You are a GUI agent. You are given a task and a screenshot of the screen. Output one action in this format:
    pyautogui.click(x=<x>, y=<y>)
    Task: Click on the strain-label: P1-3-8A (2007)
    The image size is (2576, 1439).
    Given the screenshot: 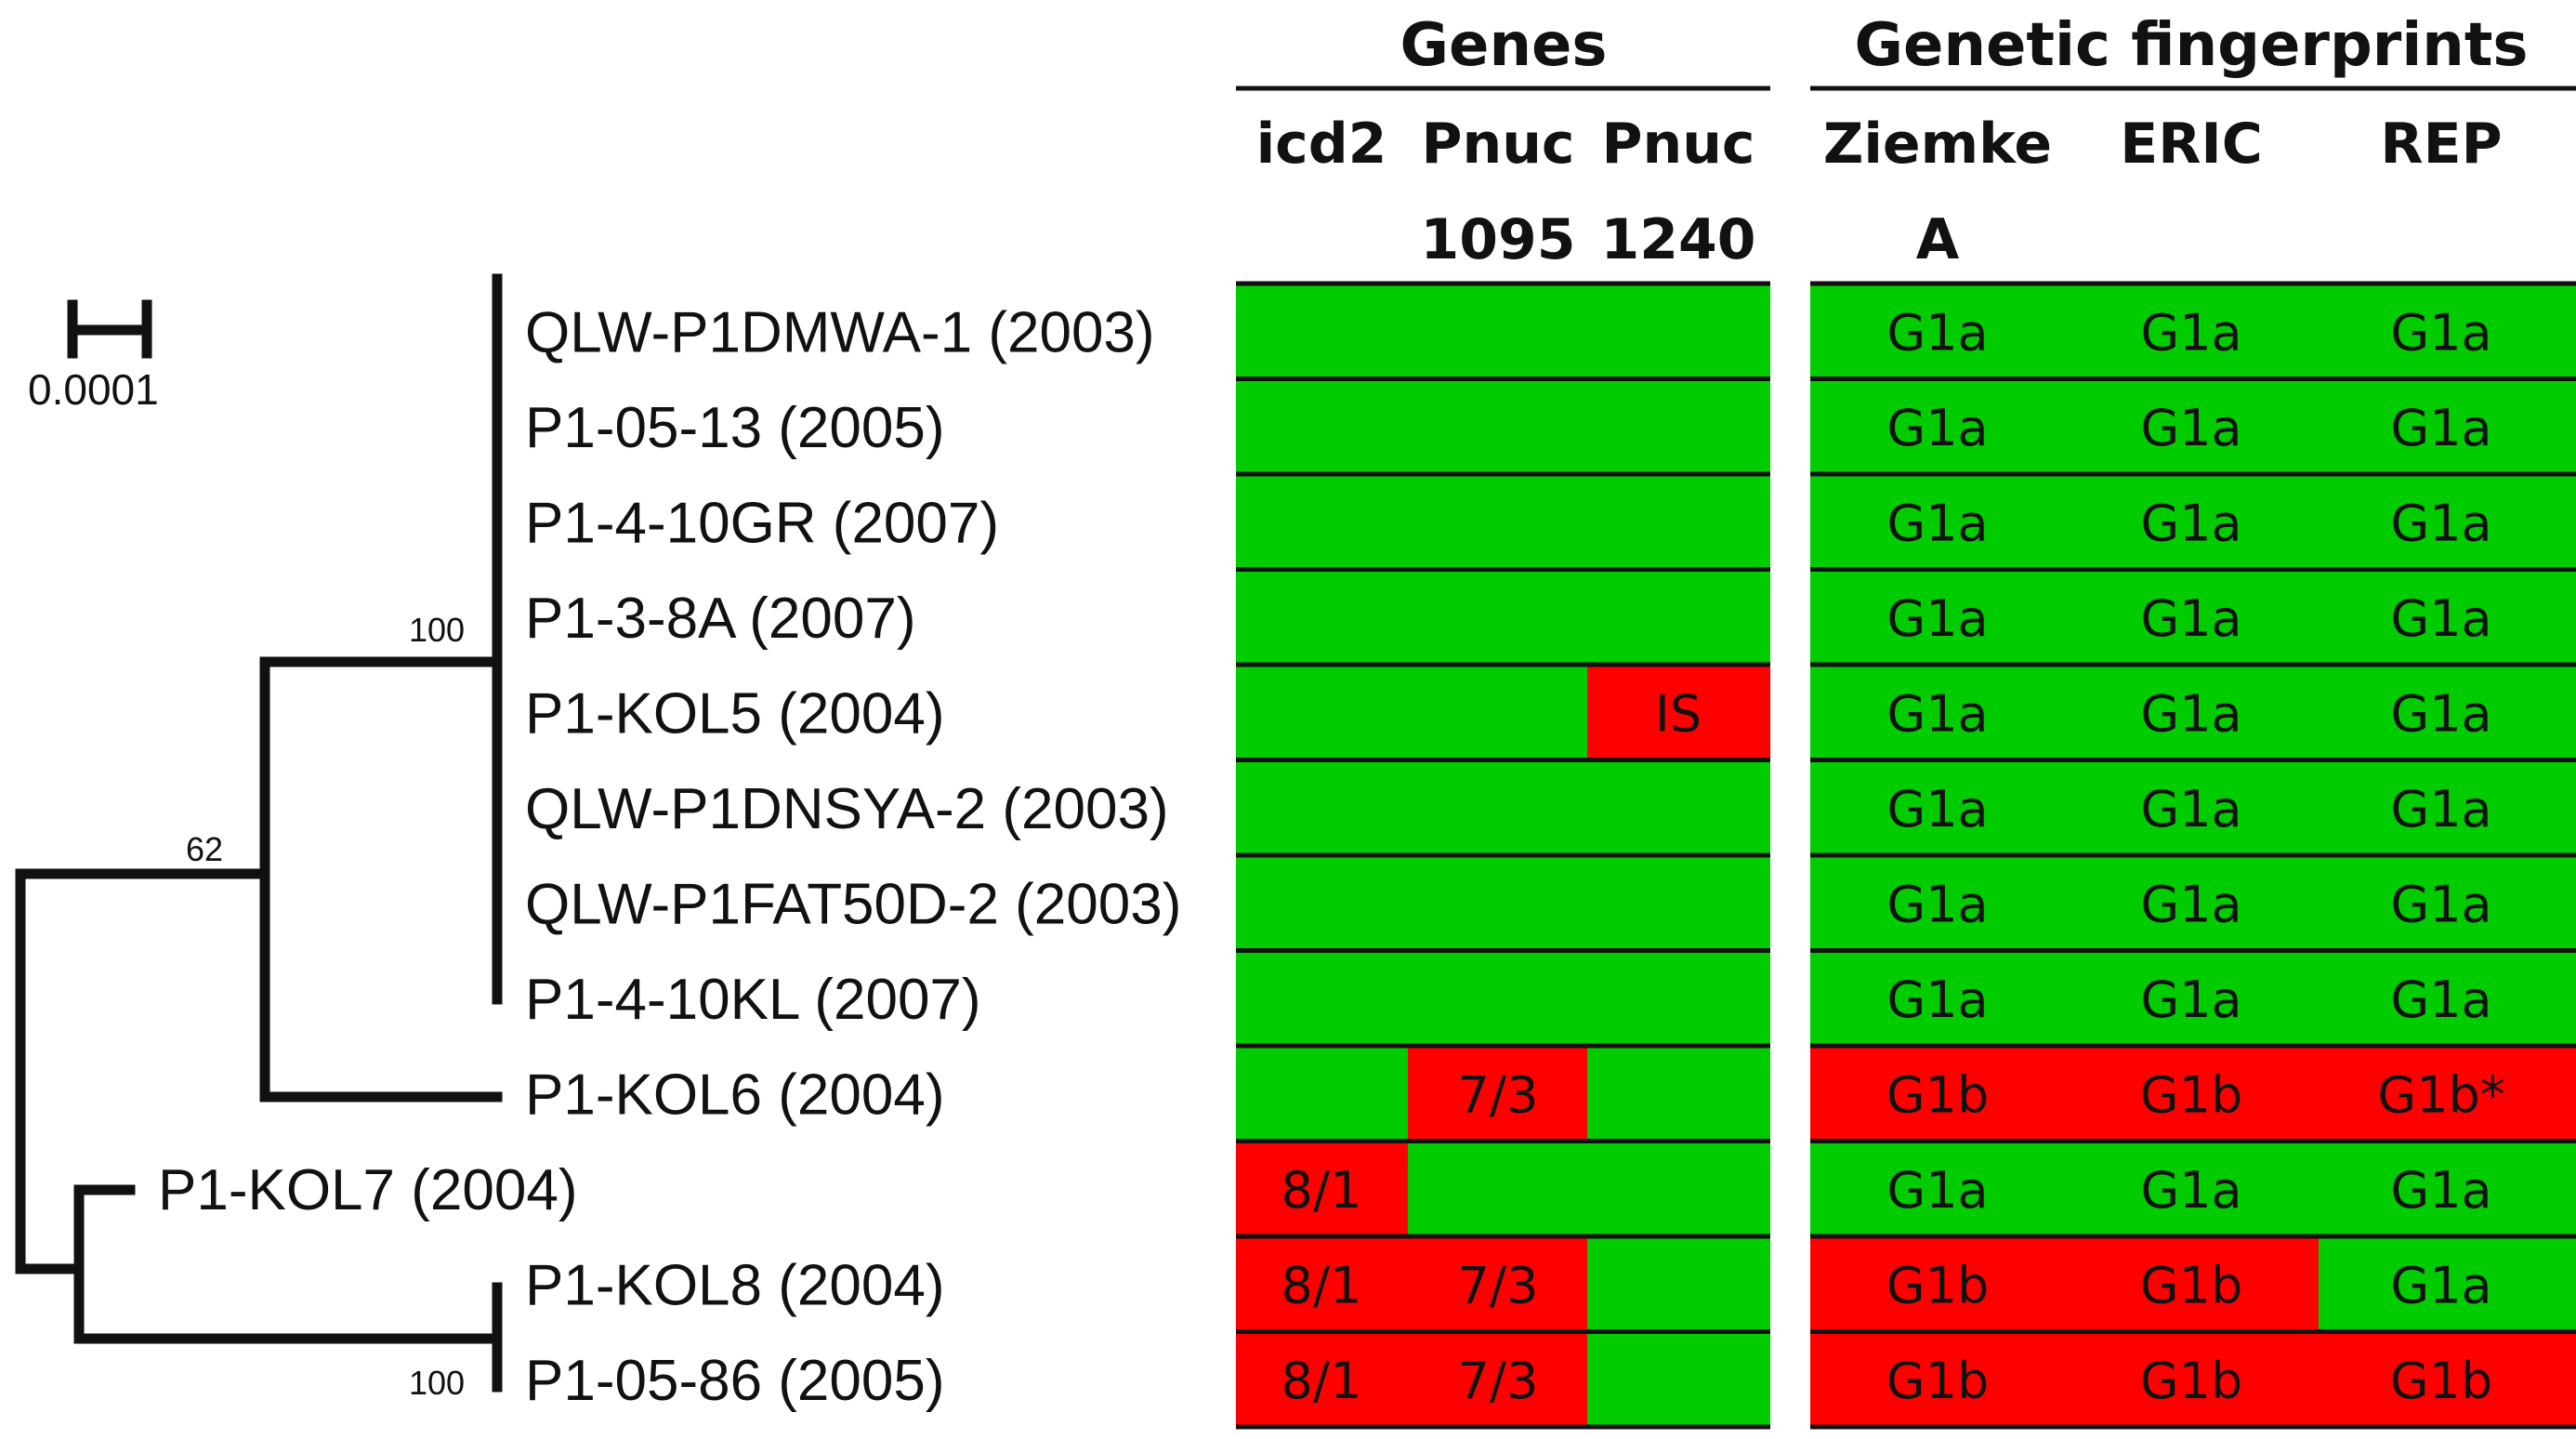 What is the action you would take?
    pyautogui.click(x=720, y=619)
    